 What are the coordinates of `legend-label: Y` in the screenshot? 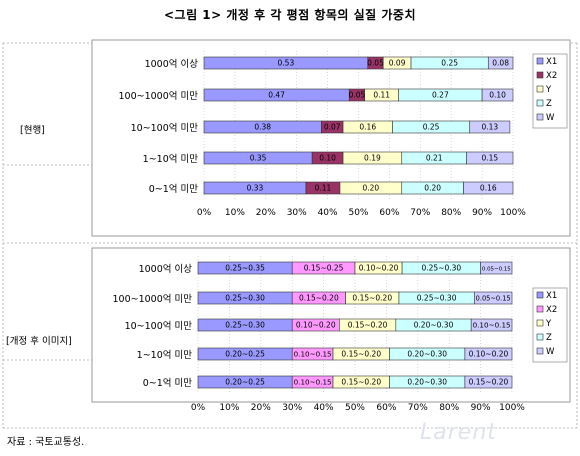 It's located at (548, 324).